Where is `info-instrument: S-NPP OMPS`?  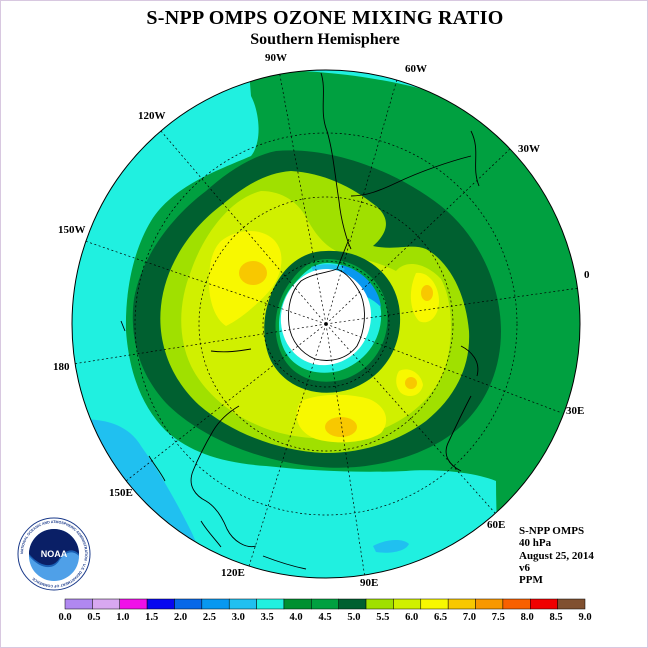
info-instrument: S-NPP OMPS is located at coordinates (552, 531).